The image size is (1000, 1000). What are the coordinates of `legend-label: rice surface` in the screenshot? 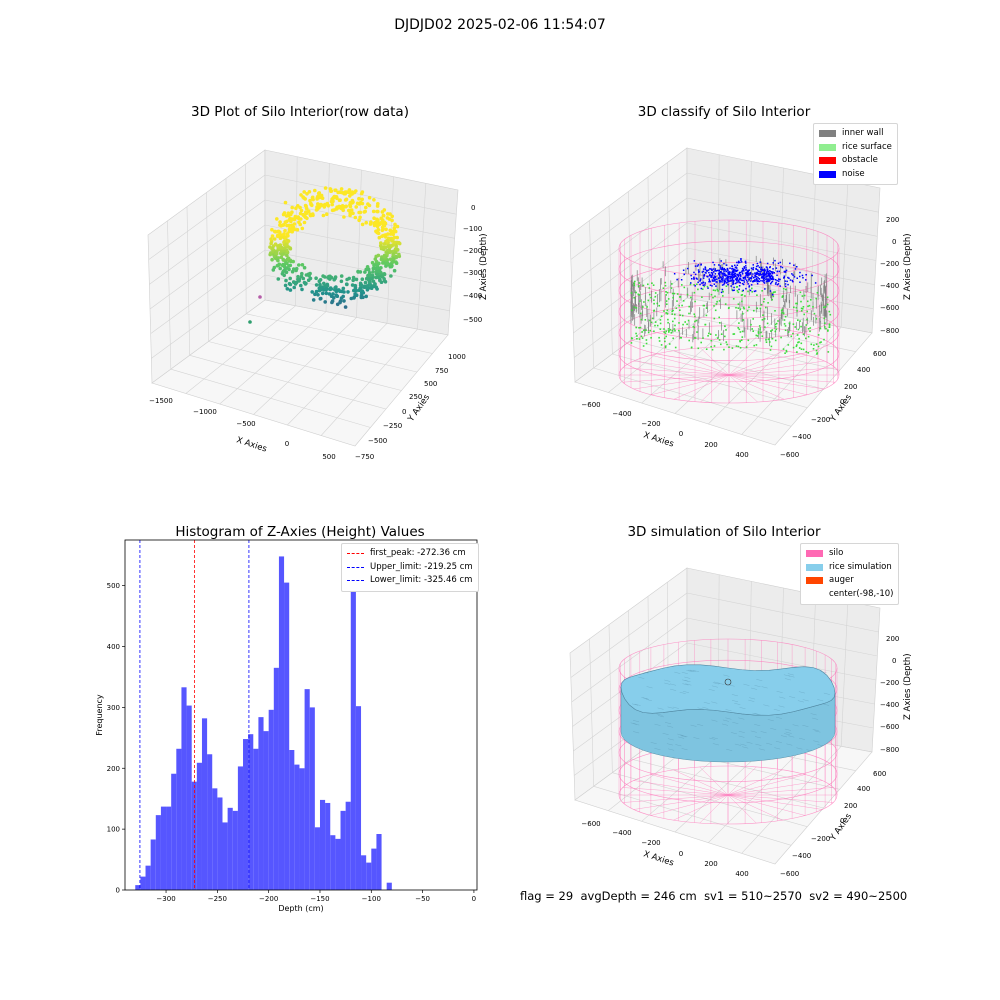 It's located at (867, 146).